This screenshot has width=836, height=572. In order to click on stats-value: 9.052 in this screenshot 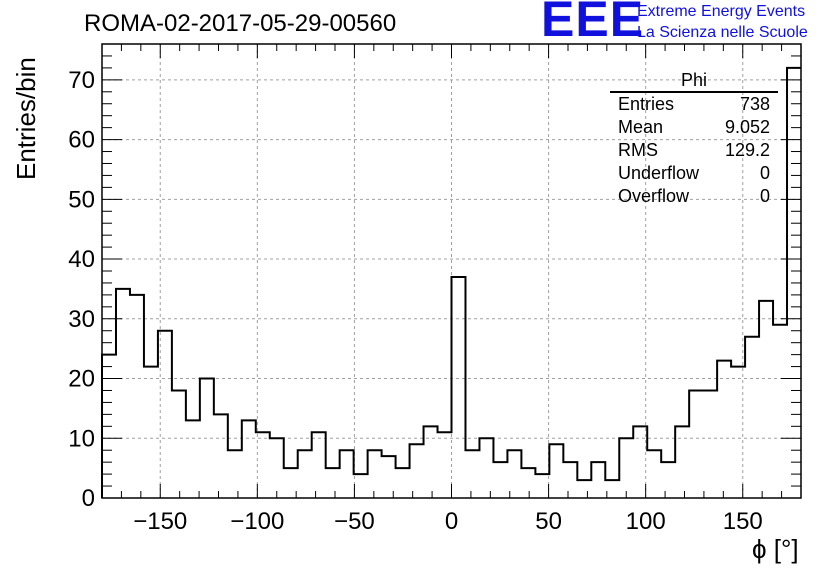, I will do `click(747, 127)`.